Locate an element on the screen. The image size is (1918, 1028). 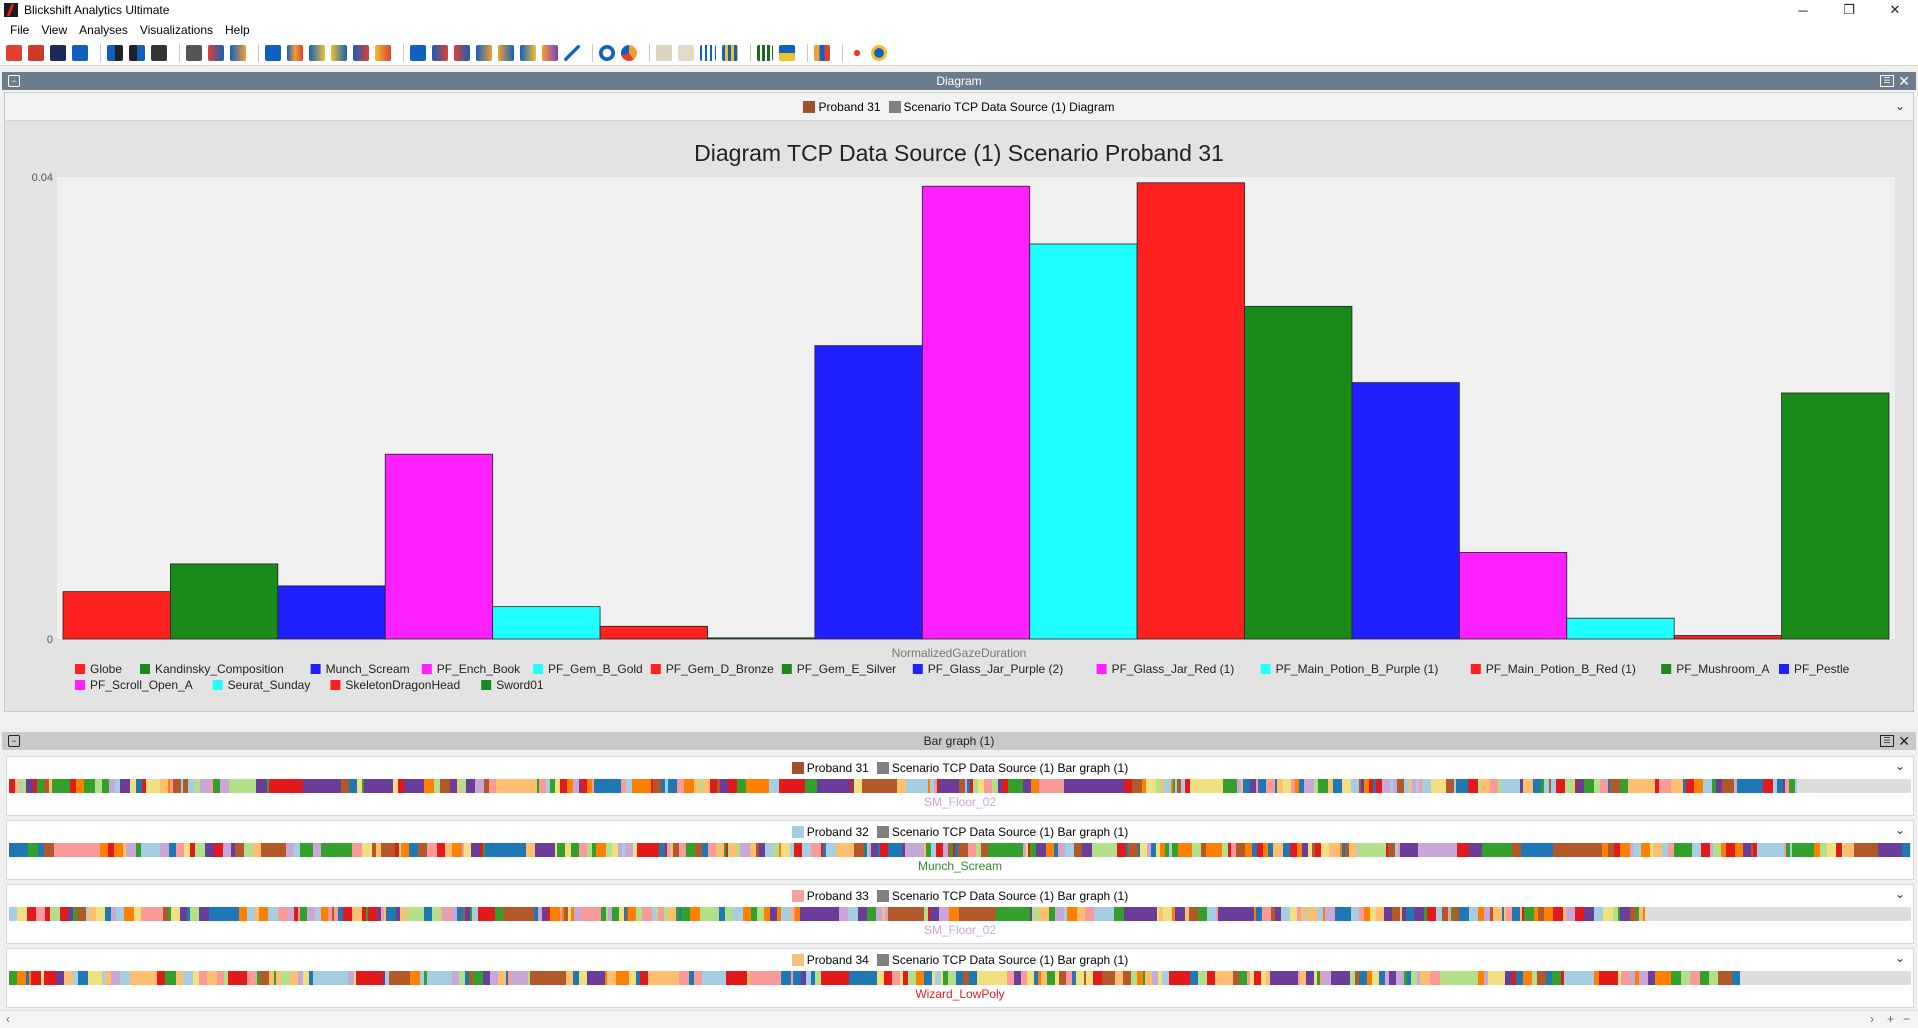
restore-icon: ❐ is located at coordinates (1849, 9).